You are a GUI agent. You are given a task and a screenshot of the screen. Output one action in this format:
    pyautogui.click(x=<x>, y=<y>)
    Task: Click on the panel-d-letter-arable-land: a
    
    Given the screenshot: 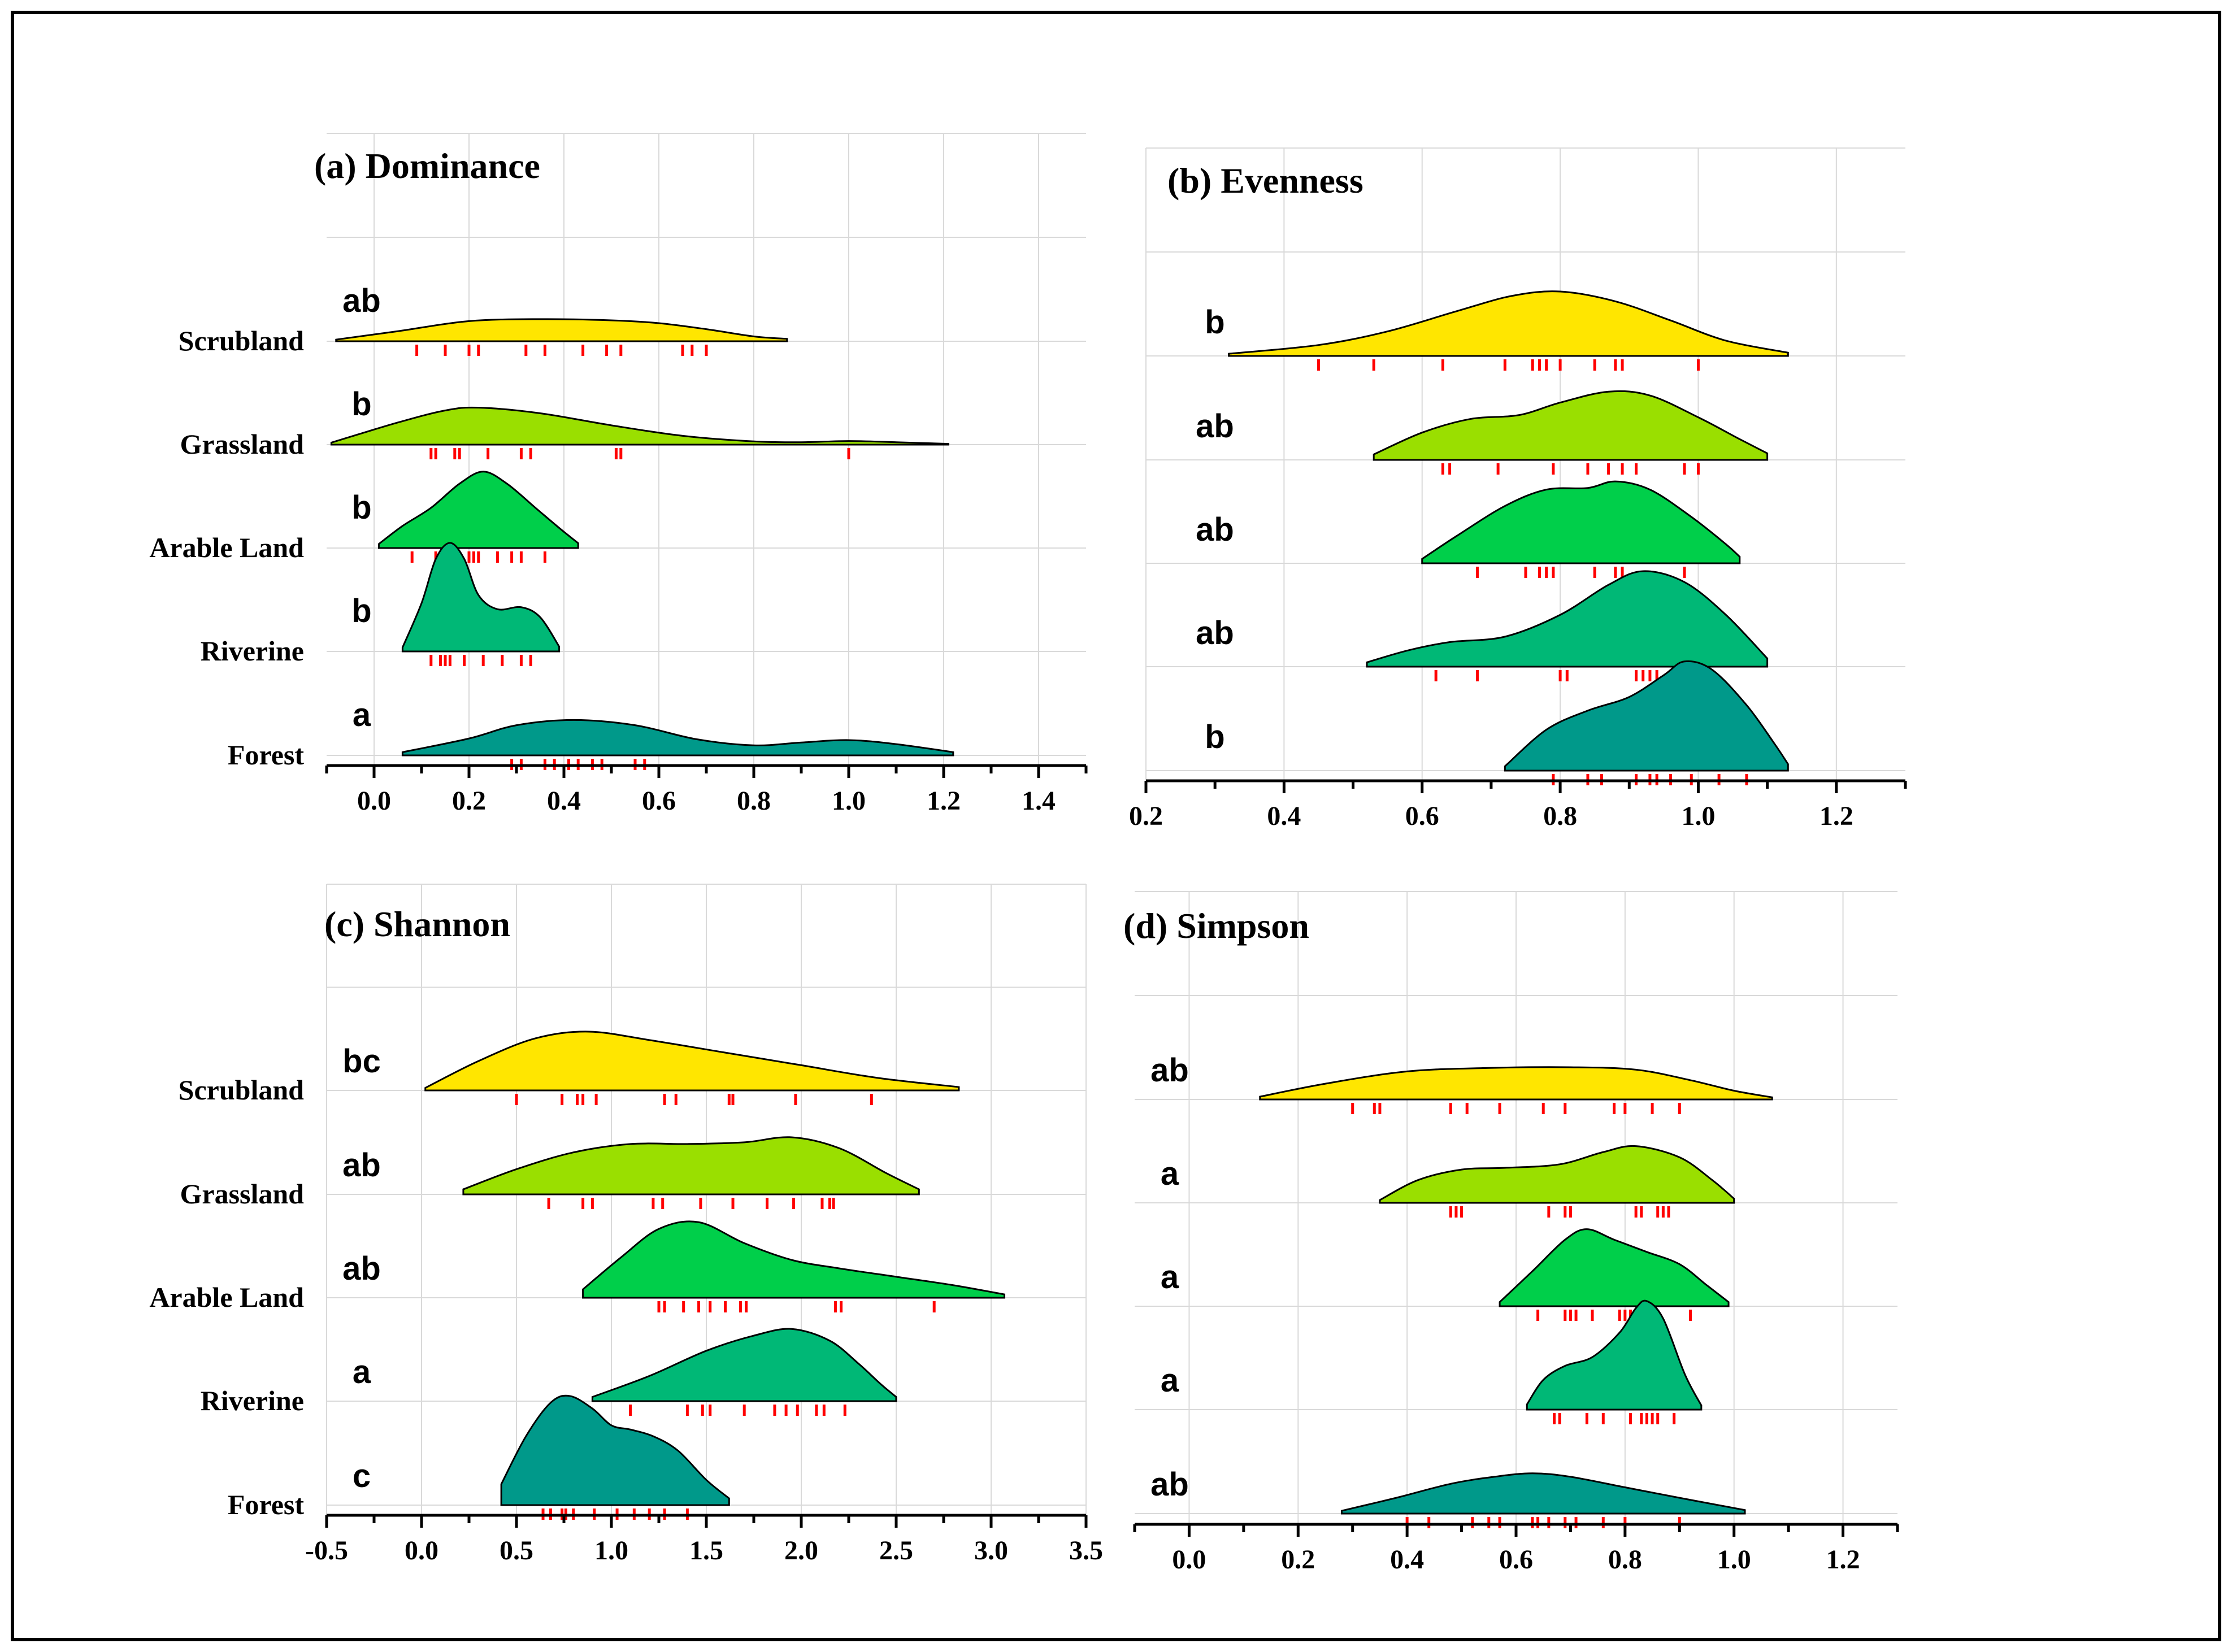 What is the action you would take?
    pyautogui.click(x=1170, y=1277)
    